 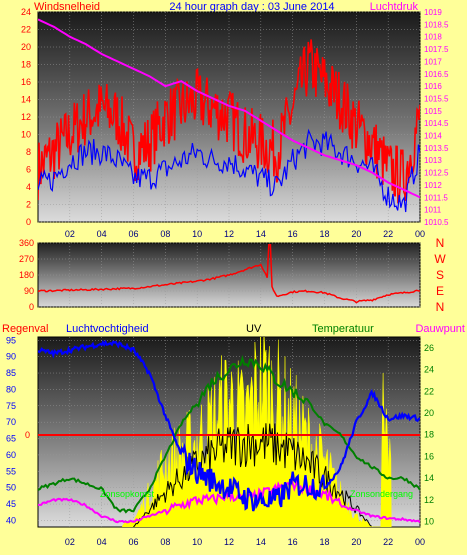 What do you see at coordinates (420, 234) in the screenshot?
I see `hour-tick-top: 00` at bounding box center [420, 234].